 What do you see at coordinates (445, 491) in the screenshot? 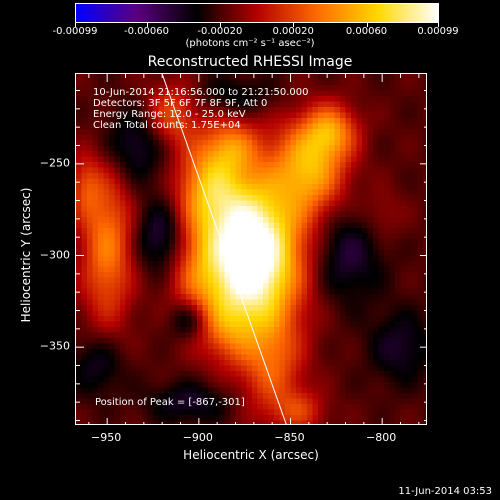
I see `timestamp: 11-Jun-2014 03:53` at bounding box center [445, 491].